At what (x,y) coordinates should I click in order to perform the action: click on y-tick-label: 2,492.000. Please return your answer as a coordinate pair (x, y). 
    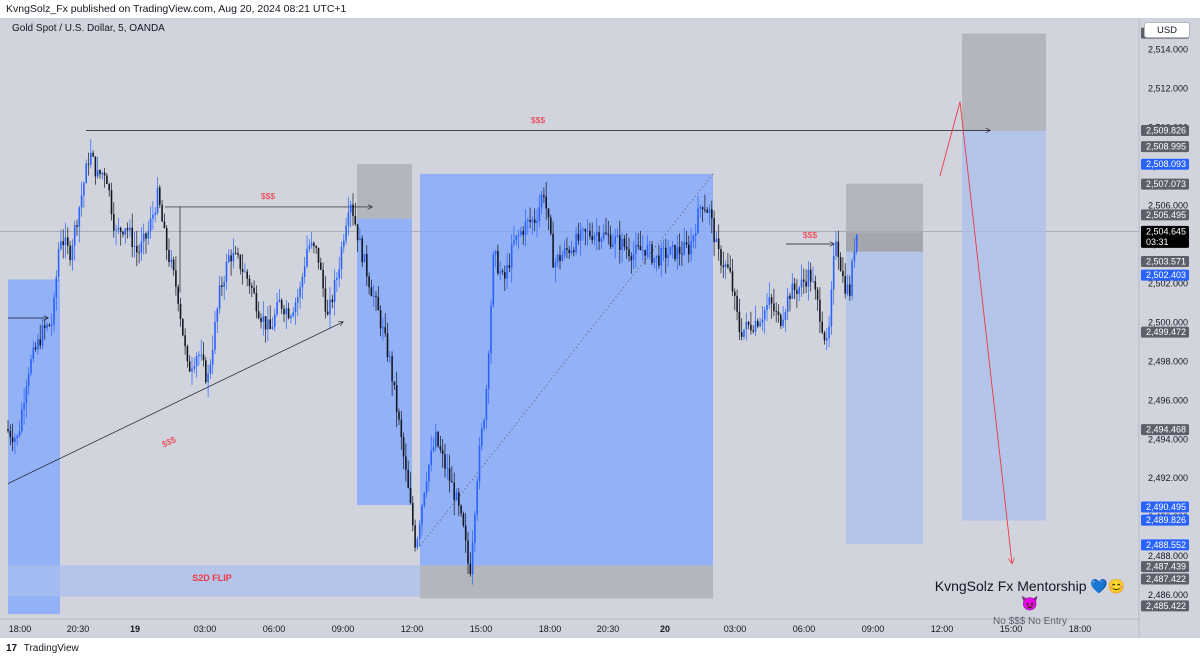
    Looking at the image, I should click on (1168, 478).